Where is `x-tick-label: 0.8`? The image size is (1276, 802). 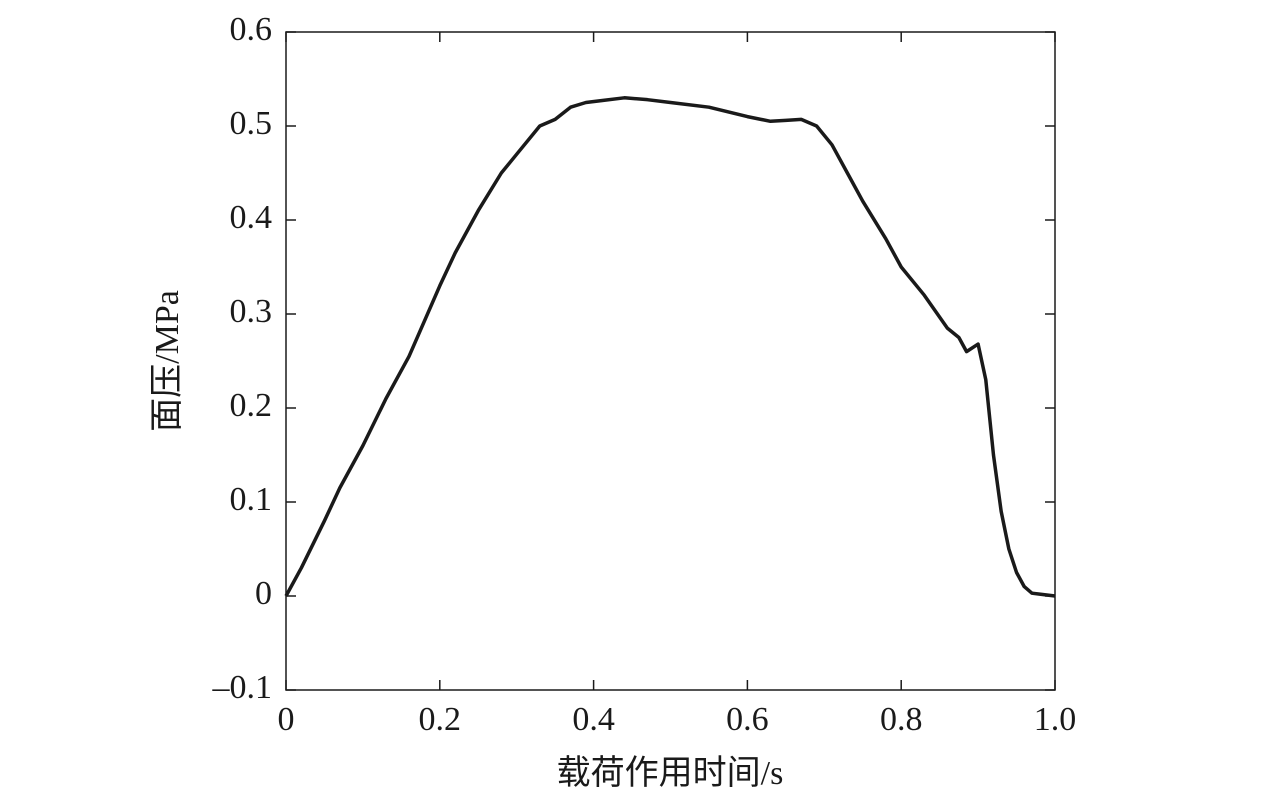
x-tick-label: 0.8 is located at coordinates (901, 719).